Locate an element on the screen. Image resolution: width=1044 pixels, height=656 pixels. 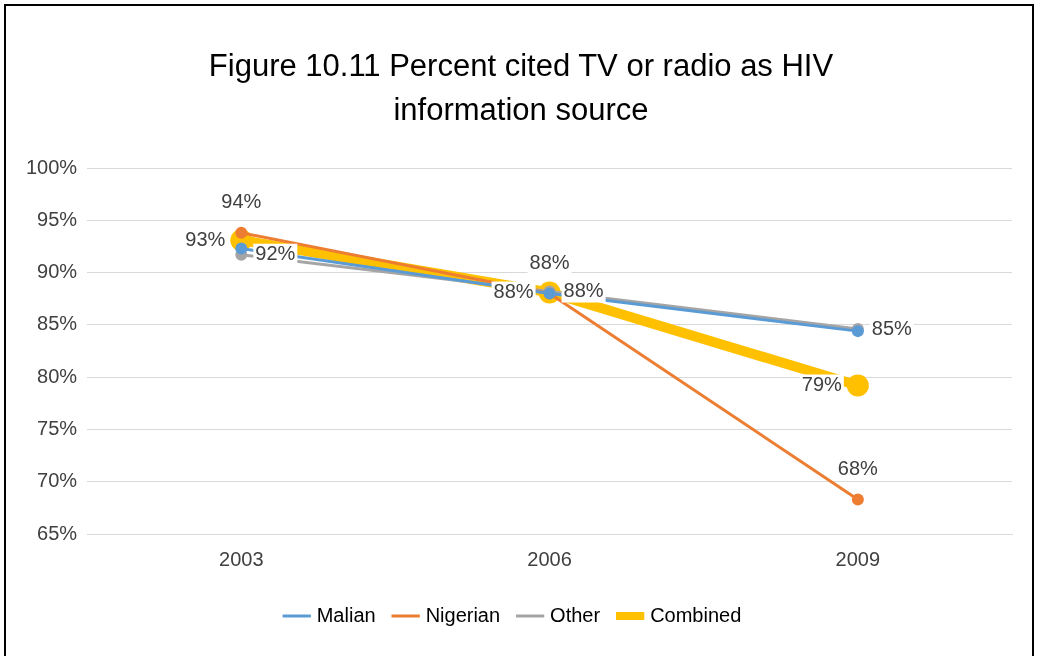
data-label: 93% is located at coordinates (205, 238).